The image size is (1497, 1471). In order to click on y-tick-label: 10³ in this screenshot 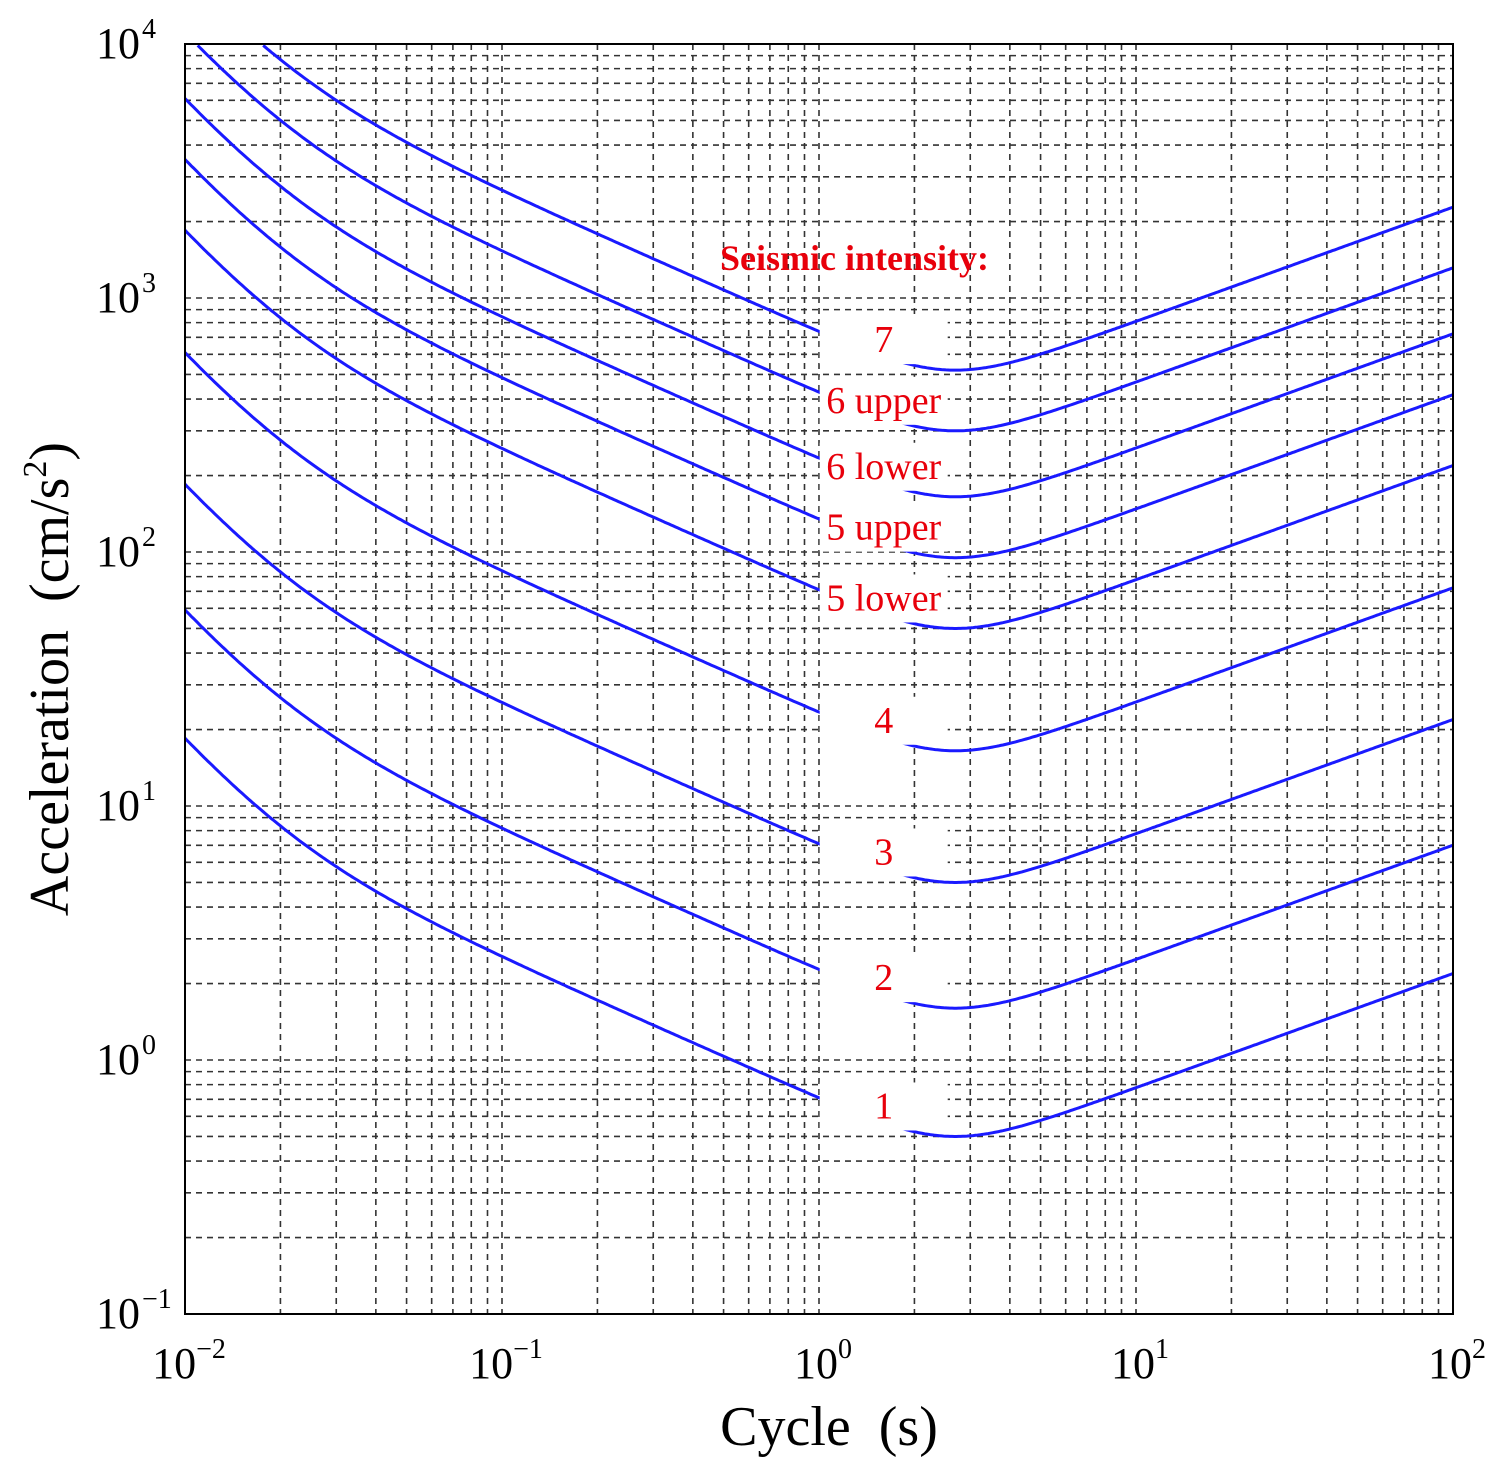, I will do `click(126, 295)`.